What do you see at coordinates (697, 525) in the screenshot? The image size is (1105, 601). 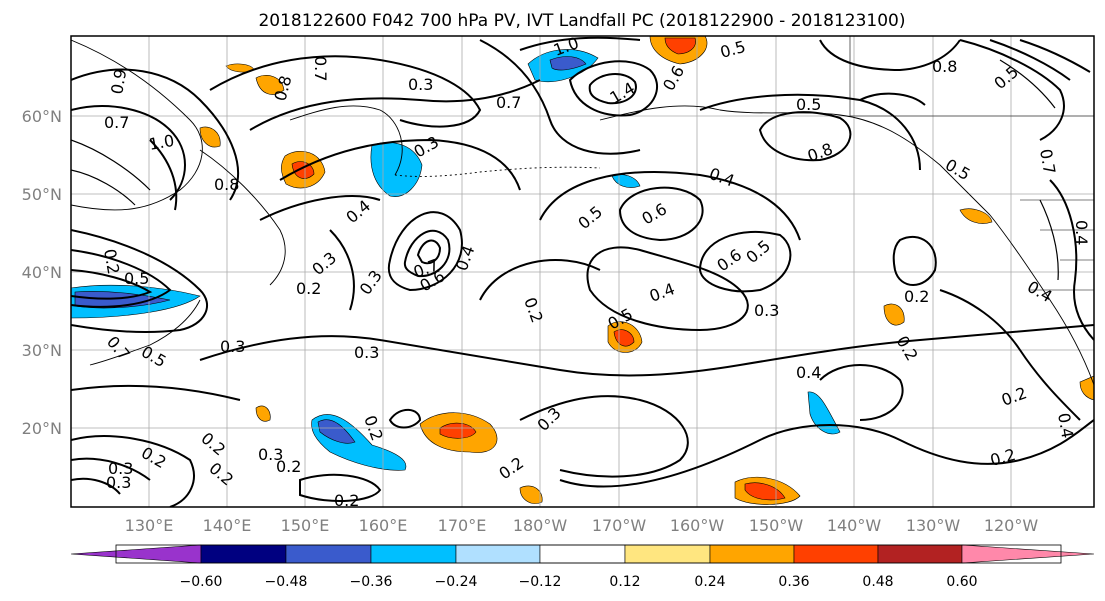 I see `lon-label: 160°W` at bounding box center [697, 525].